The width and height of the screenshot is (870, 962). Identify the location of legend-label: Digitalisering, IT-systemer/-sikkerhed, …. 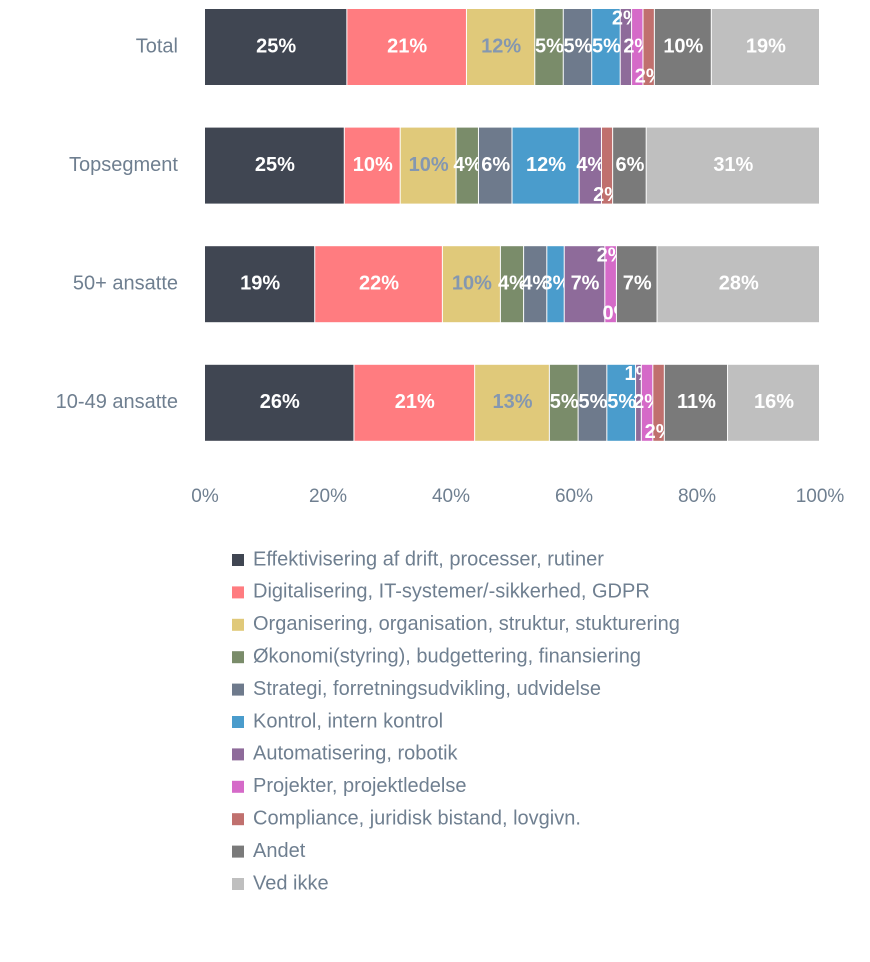
(451, 592).